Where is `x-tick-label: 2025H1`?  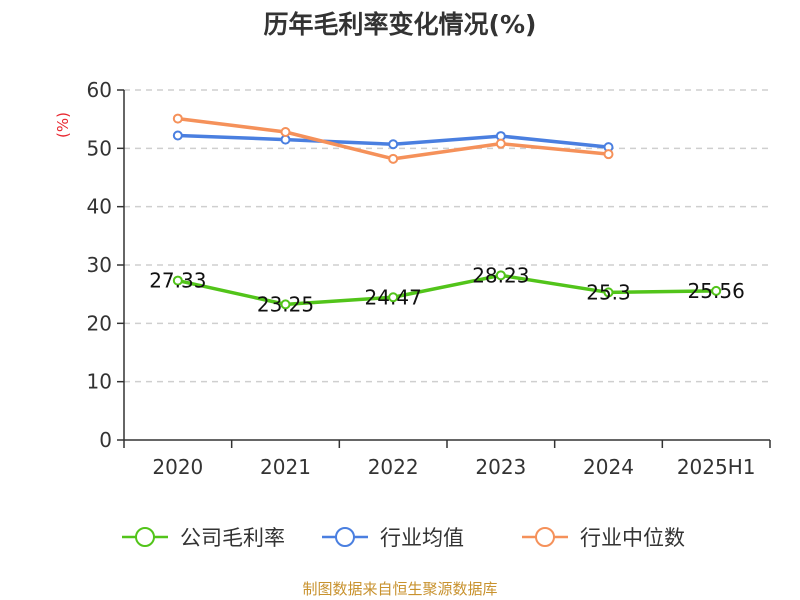 x-tick-label: 2025H1 is located at coordinates (716, 467).